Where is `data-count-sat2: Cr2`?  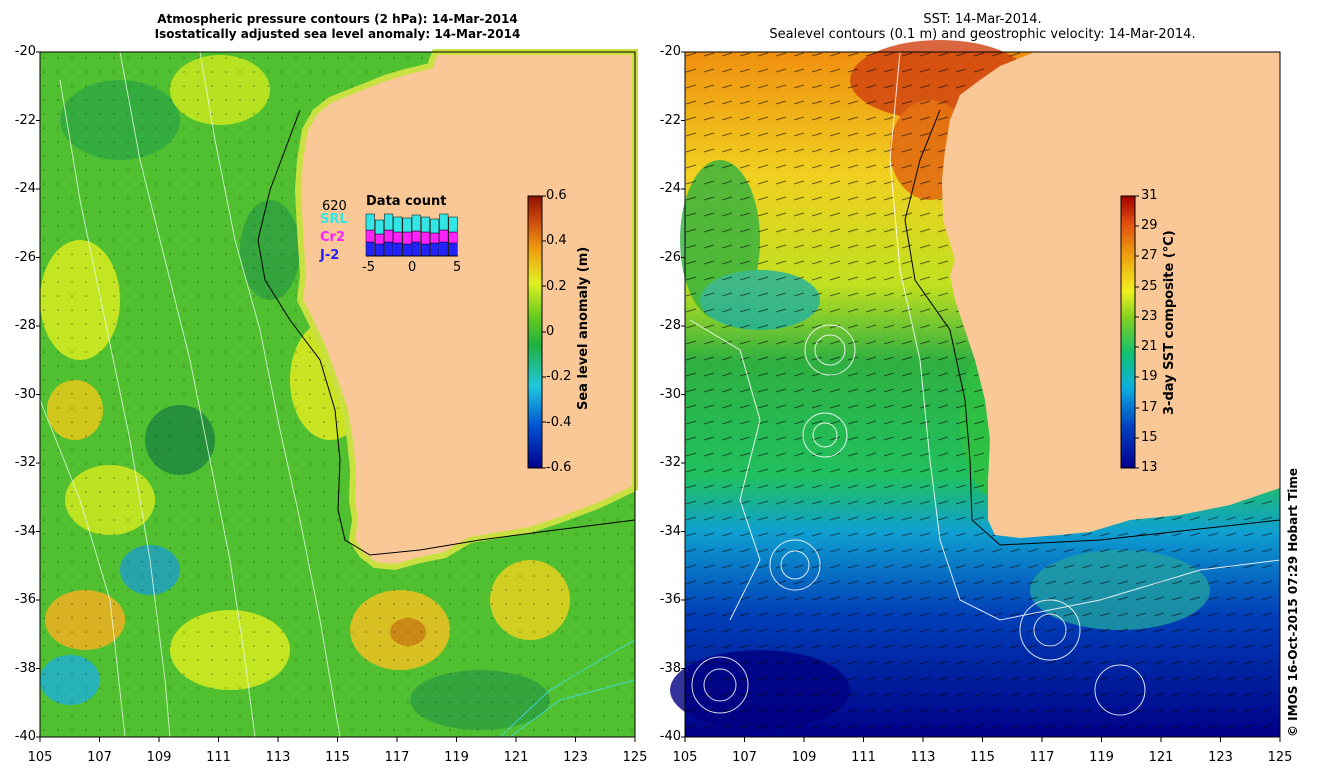 data-count-sat2: Cr2 is located at coordinates (332, 237).